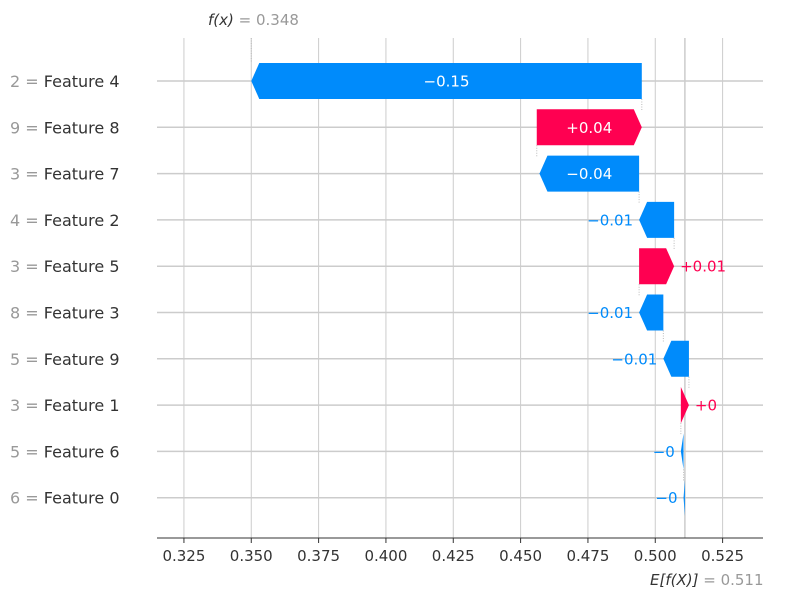 The image size is (786, 600). I want to click on svg-text: E[f(X)] = 0.511, so click(707, 580).